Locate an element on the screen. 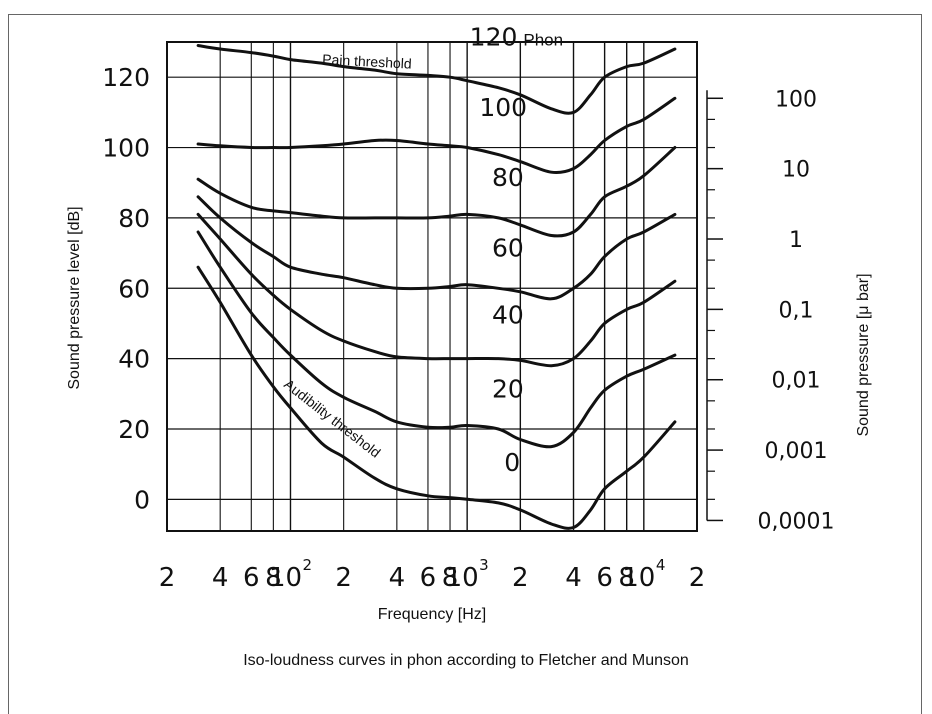 The image size is (932, 714). series-label: 60 is located at coordinates (508, 248).